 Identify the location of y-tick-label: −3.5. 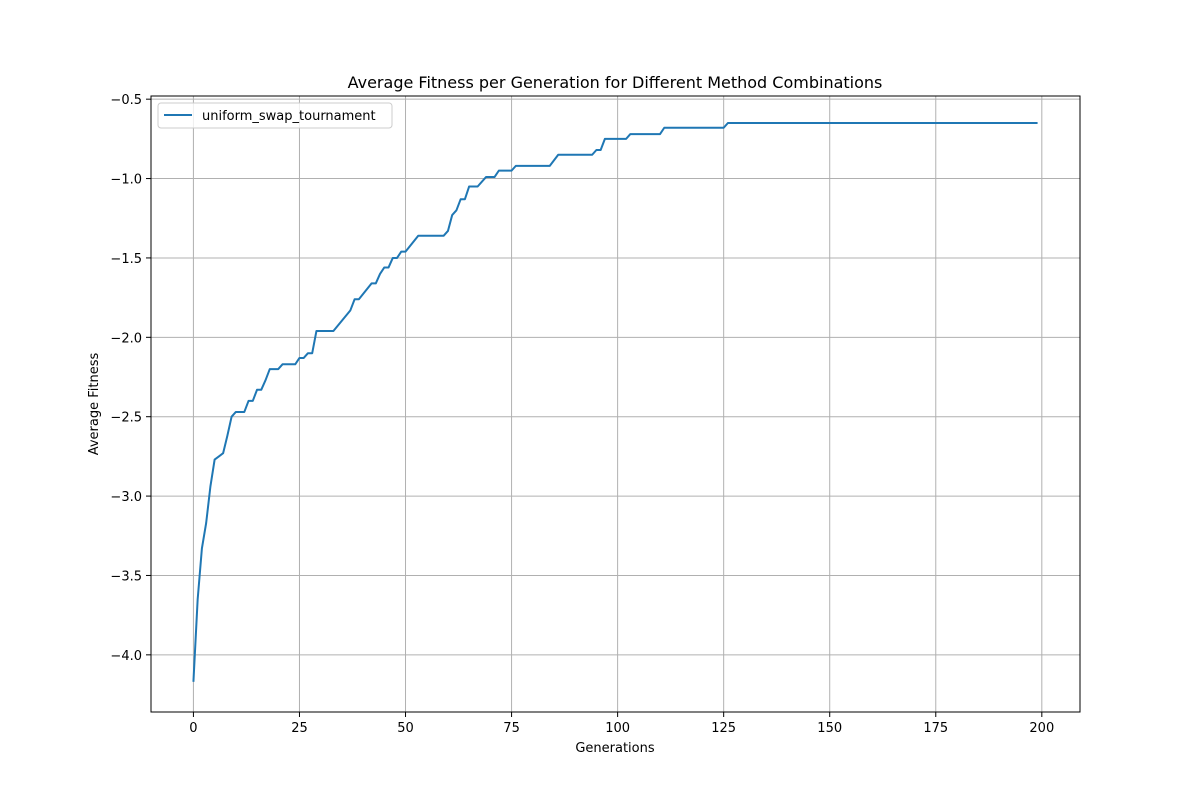
(126, 576).